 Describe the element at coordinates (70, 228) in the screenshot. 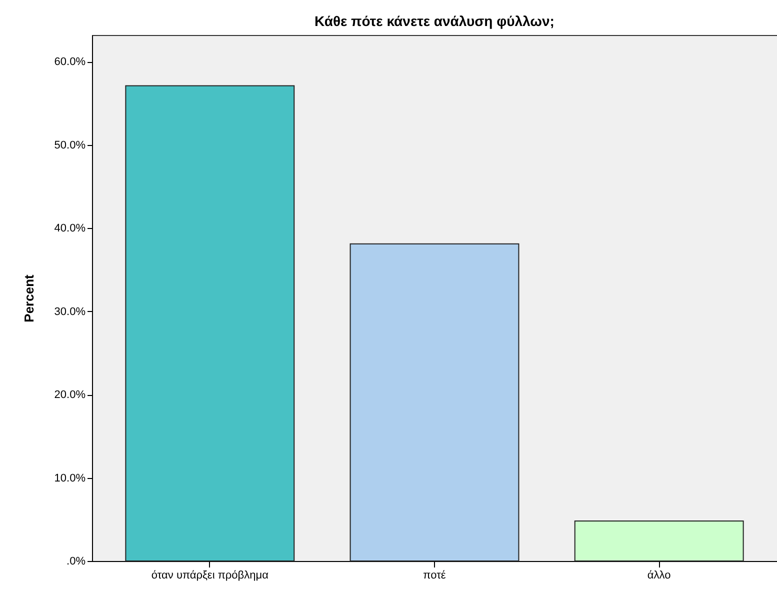

I see `y-tick-label: 40.0%` at that location.